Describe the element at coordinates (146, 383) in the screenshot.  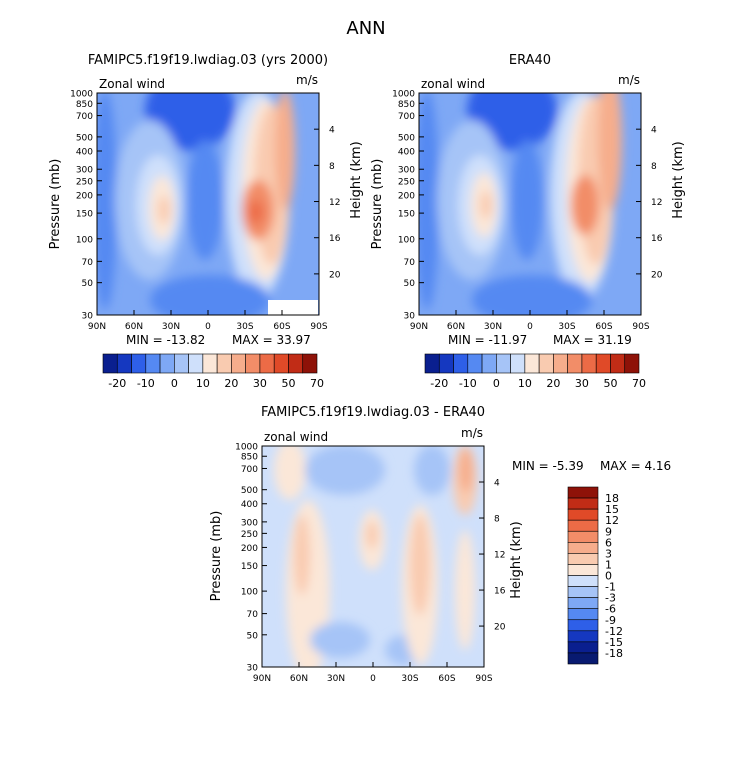
I see `colorbar-model-label: -10` at that location.